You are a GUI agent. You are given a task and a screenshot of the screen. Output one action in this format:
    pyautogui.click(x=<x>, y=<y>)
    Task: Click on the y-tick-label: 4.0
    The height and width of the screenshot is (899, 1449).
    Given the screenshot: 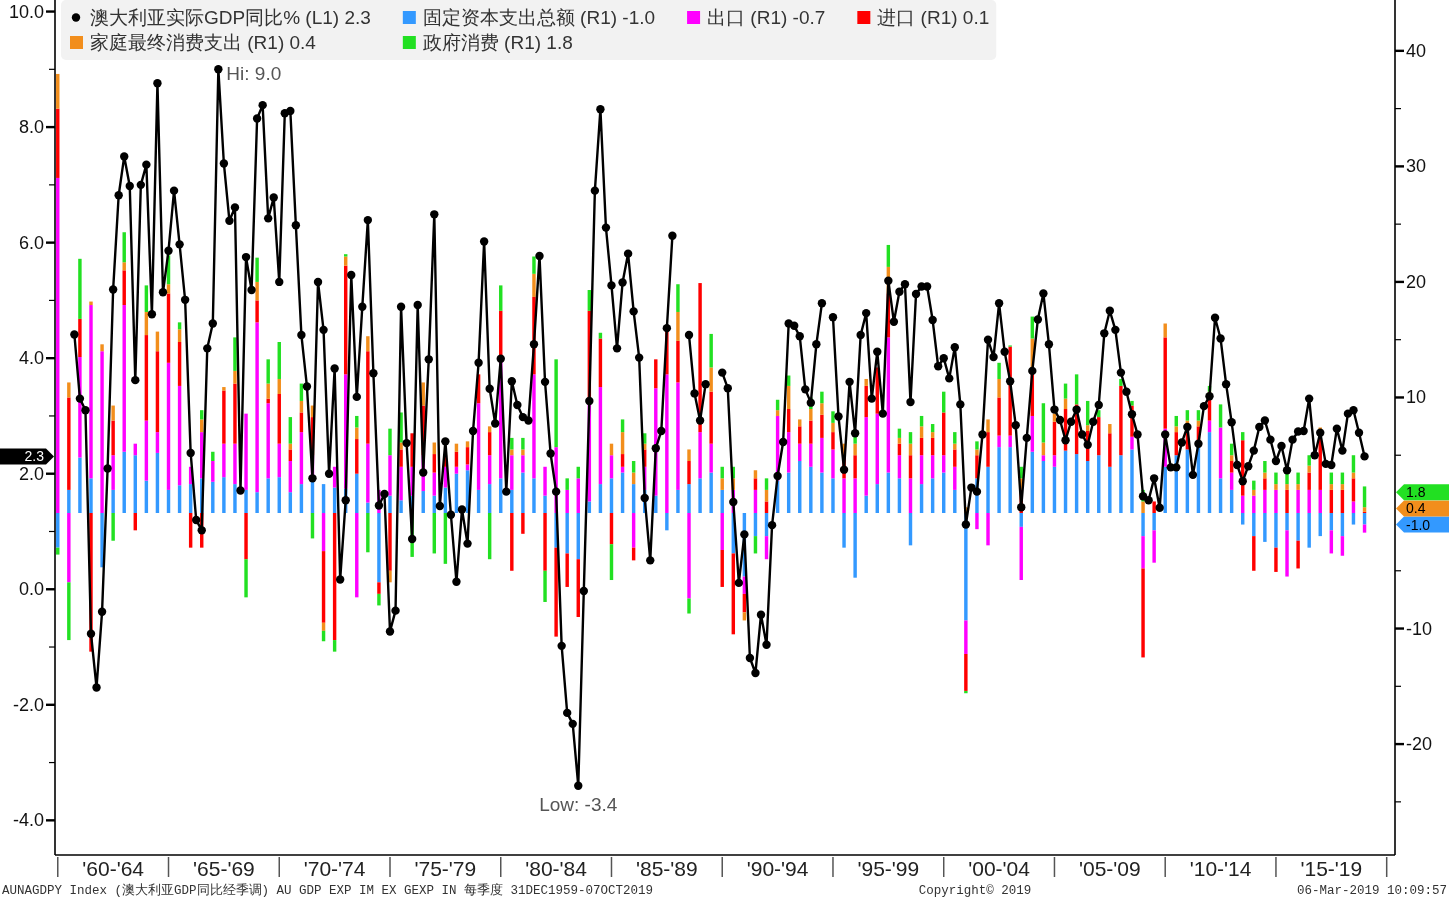 What is the action you would take?
    pyautogui.click(x=31, y=358)
    